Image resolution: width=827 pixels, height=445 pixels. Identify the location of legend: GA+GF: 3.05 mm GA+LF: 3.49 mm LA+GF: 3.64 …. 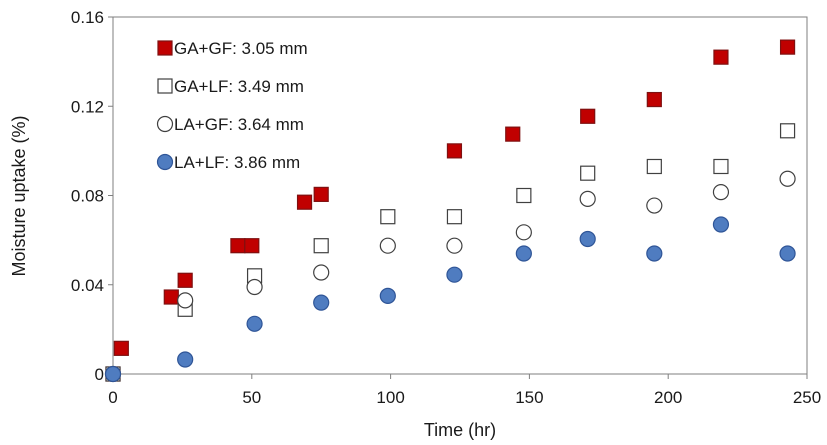
(232, 105).